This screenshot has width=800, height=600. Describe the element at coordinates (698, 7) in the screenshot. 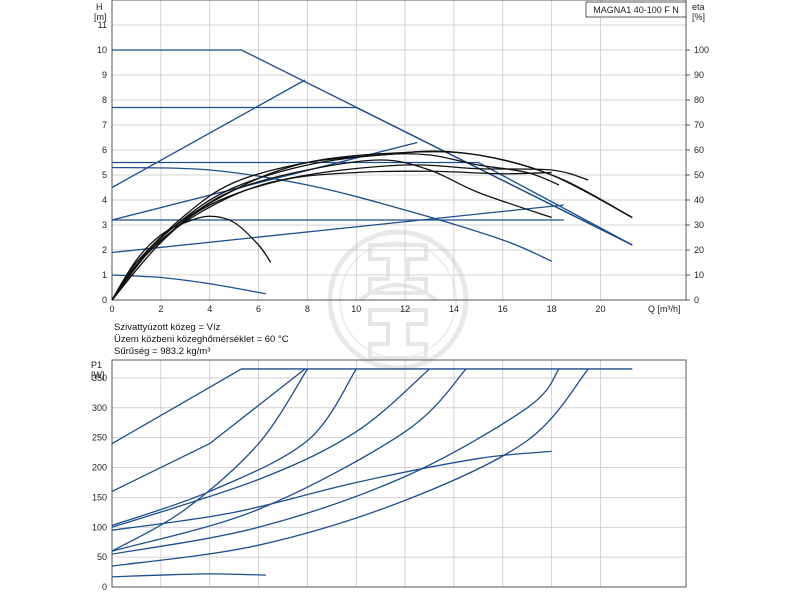

I see `y2-axis-label: eta` at that location.